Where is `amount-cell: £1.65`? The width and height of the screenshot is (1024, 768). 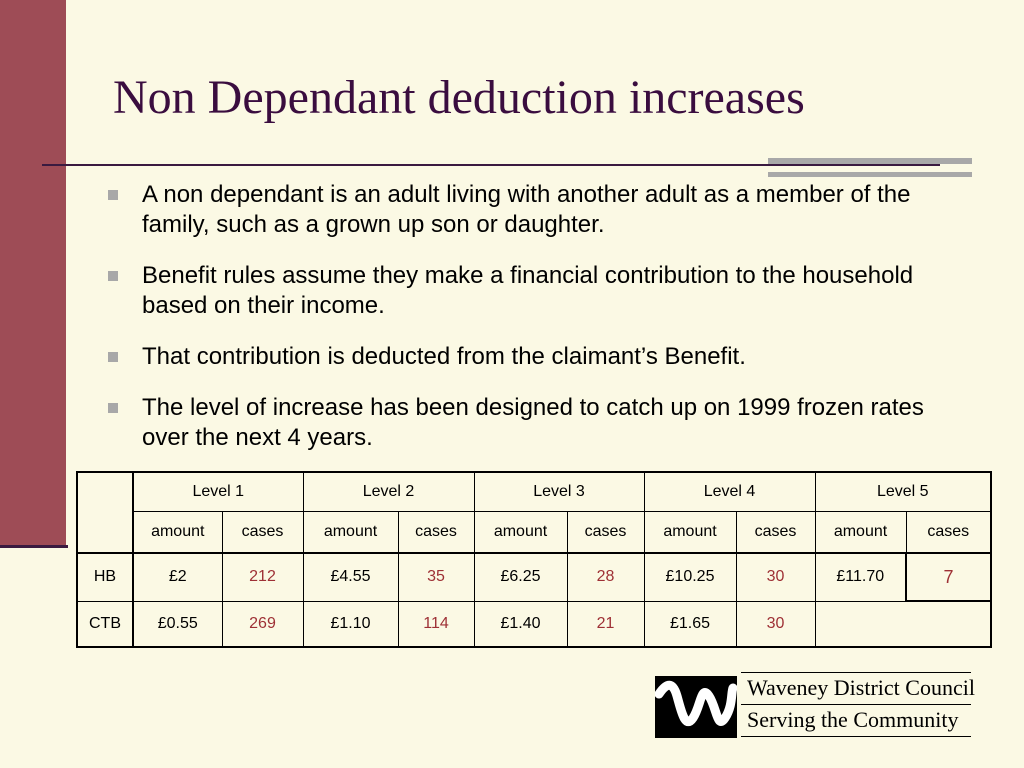 amount-cell: £1.65 is located at coordinates (690, 624).